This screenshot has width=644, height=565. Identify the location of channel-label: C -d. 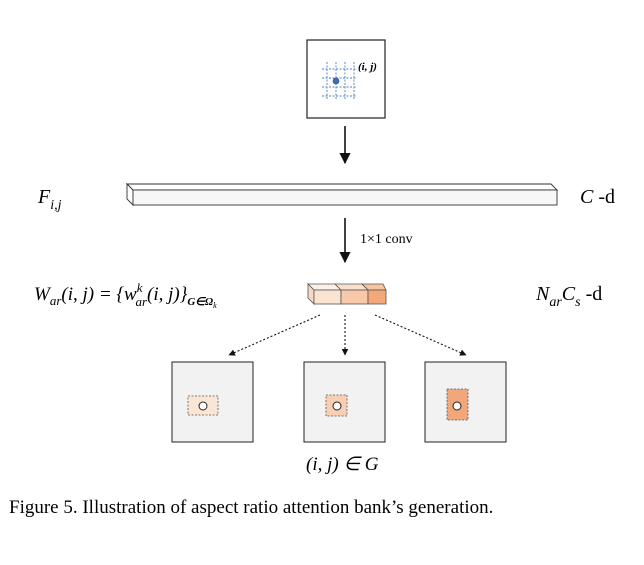
(597, 197).